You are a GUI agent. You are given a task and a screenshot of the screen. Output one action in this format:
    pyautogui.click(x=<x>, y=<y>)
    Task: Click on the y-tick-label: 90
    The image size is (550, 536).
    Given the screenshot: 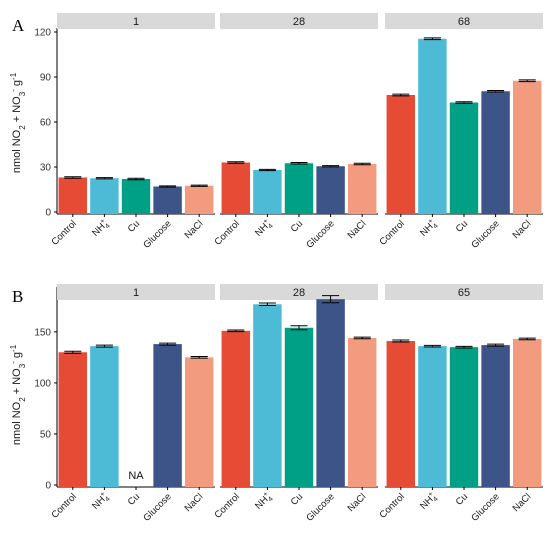 What is the action you would take?
    pyautogui.click(x=46, y=78)
    